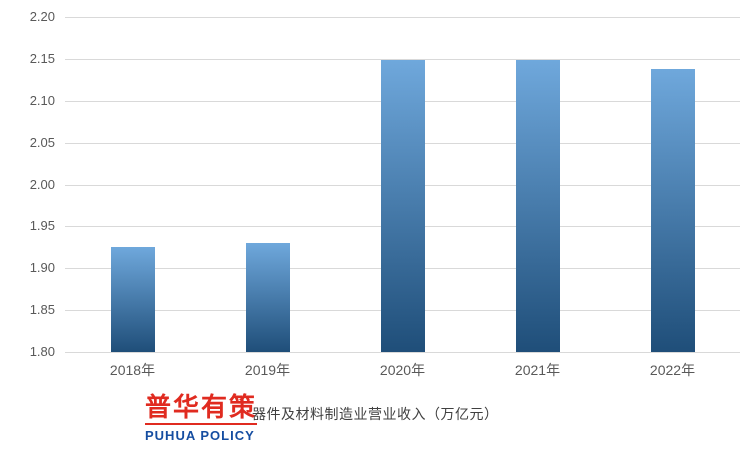 This screenshot has height=452, width=752. I want to click on bar-2021年, so click(537, 205).